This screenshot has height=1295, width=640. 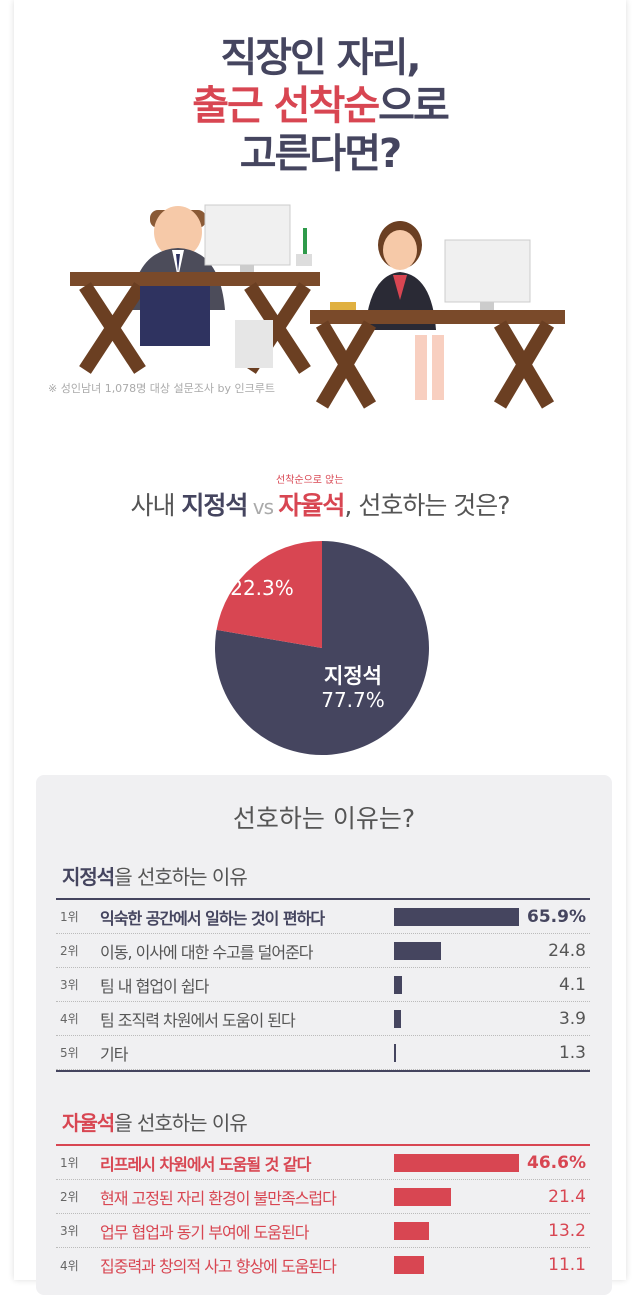 I want to click on q-vs: vs, so click(x=263, y=507).